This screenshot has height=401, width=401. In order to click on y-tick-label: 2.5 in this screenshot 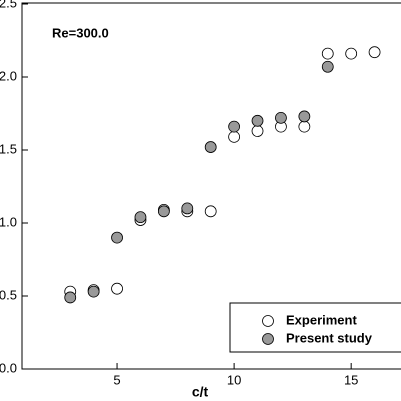, I will do `click(8, 5)`.